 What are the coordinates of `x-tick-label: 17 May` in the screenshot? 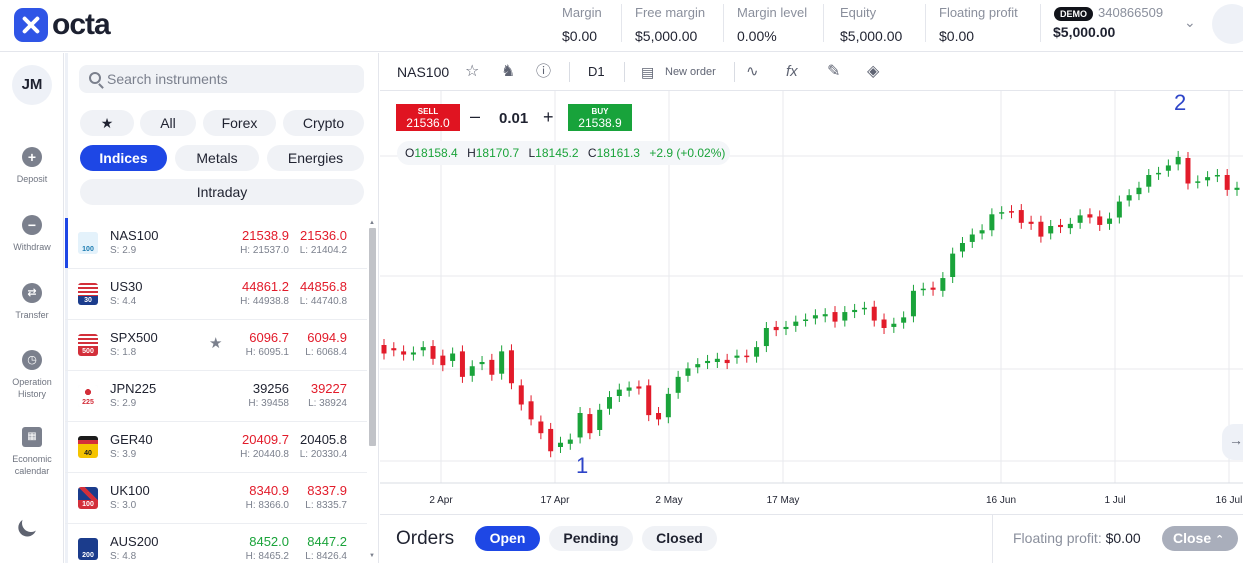 It's located at (783, 500).